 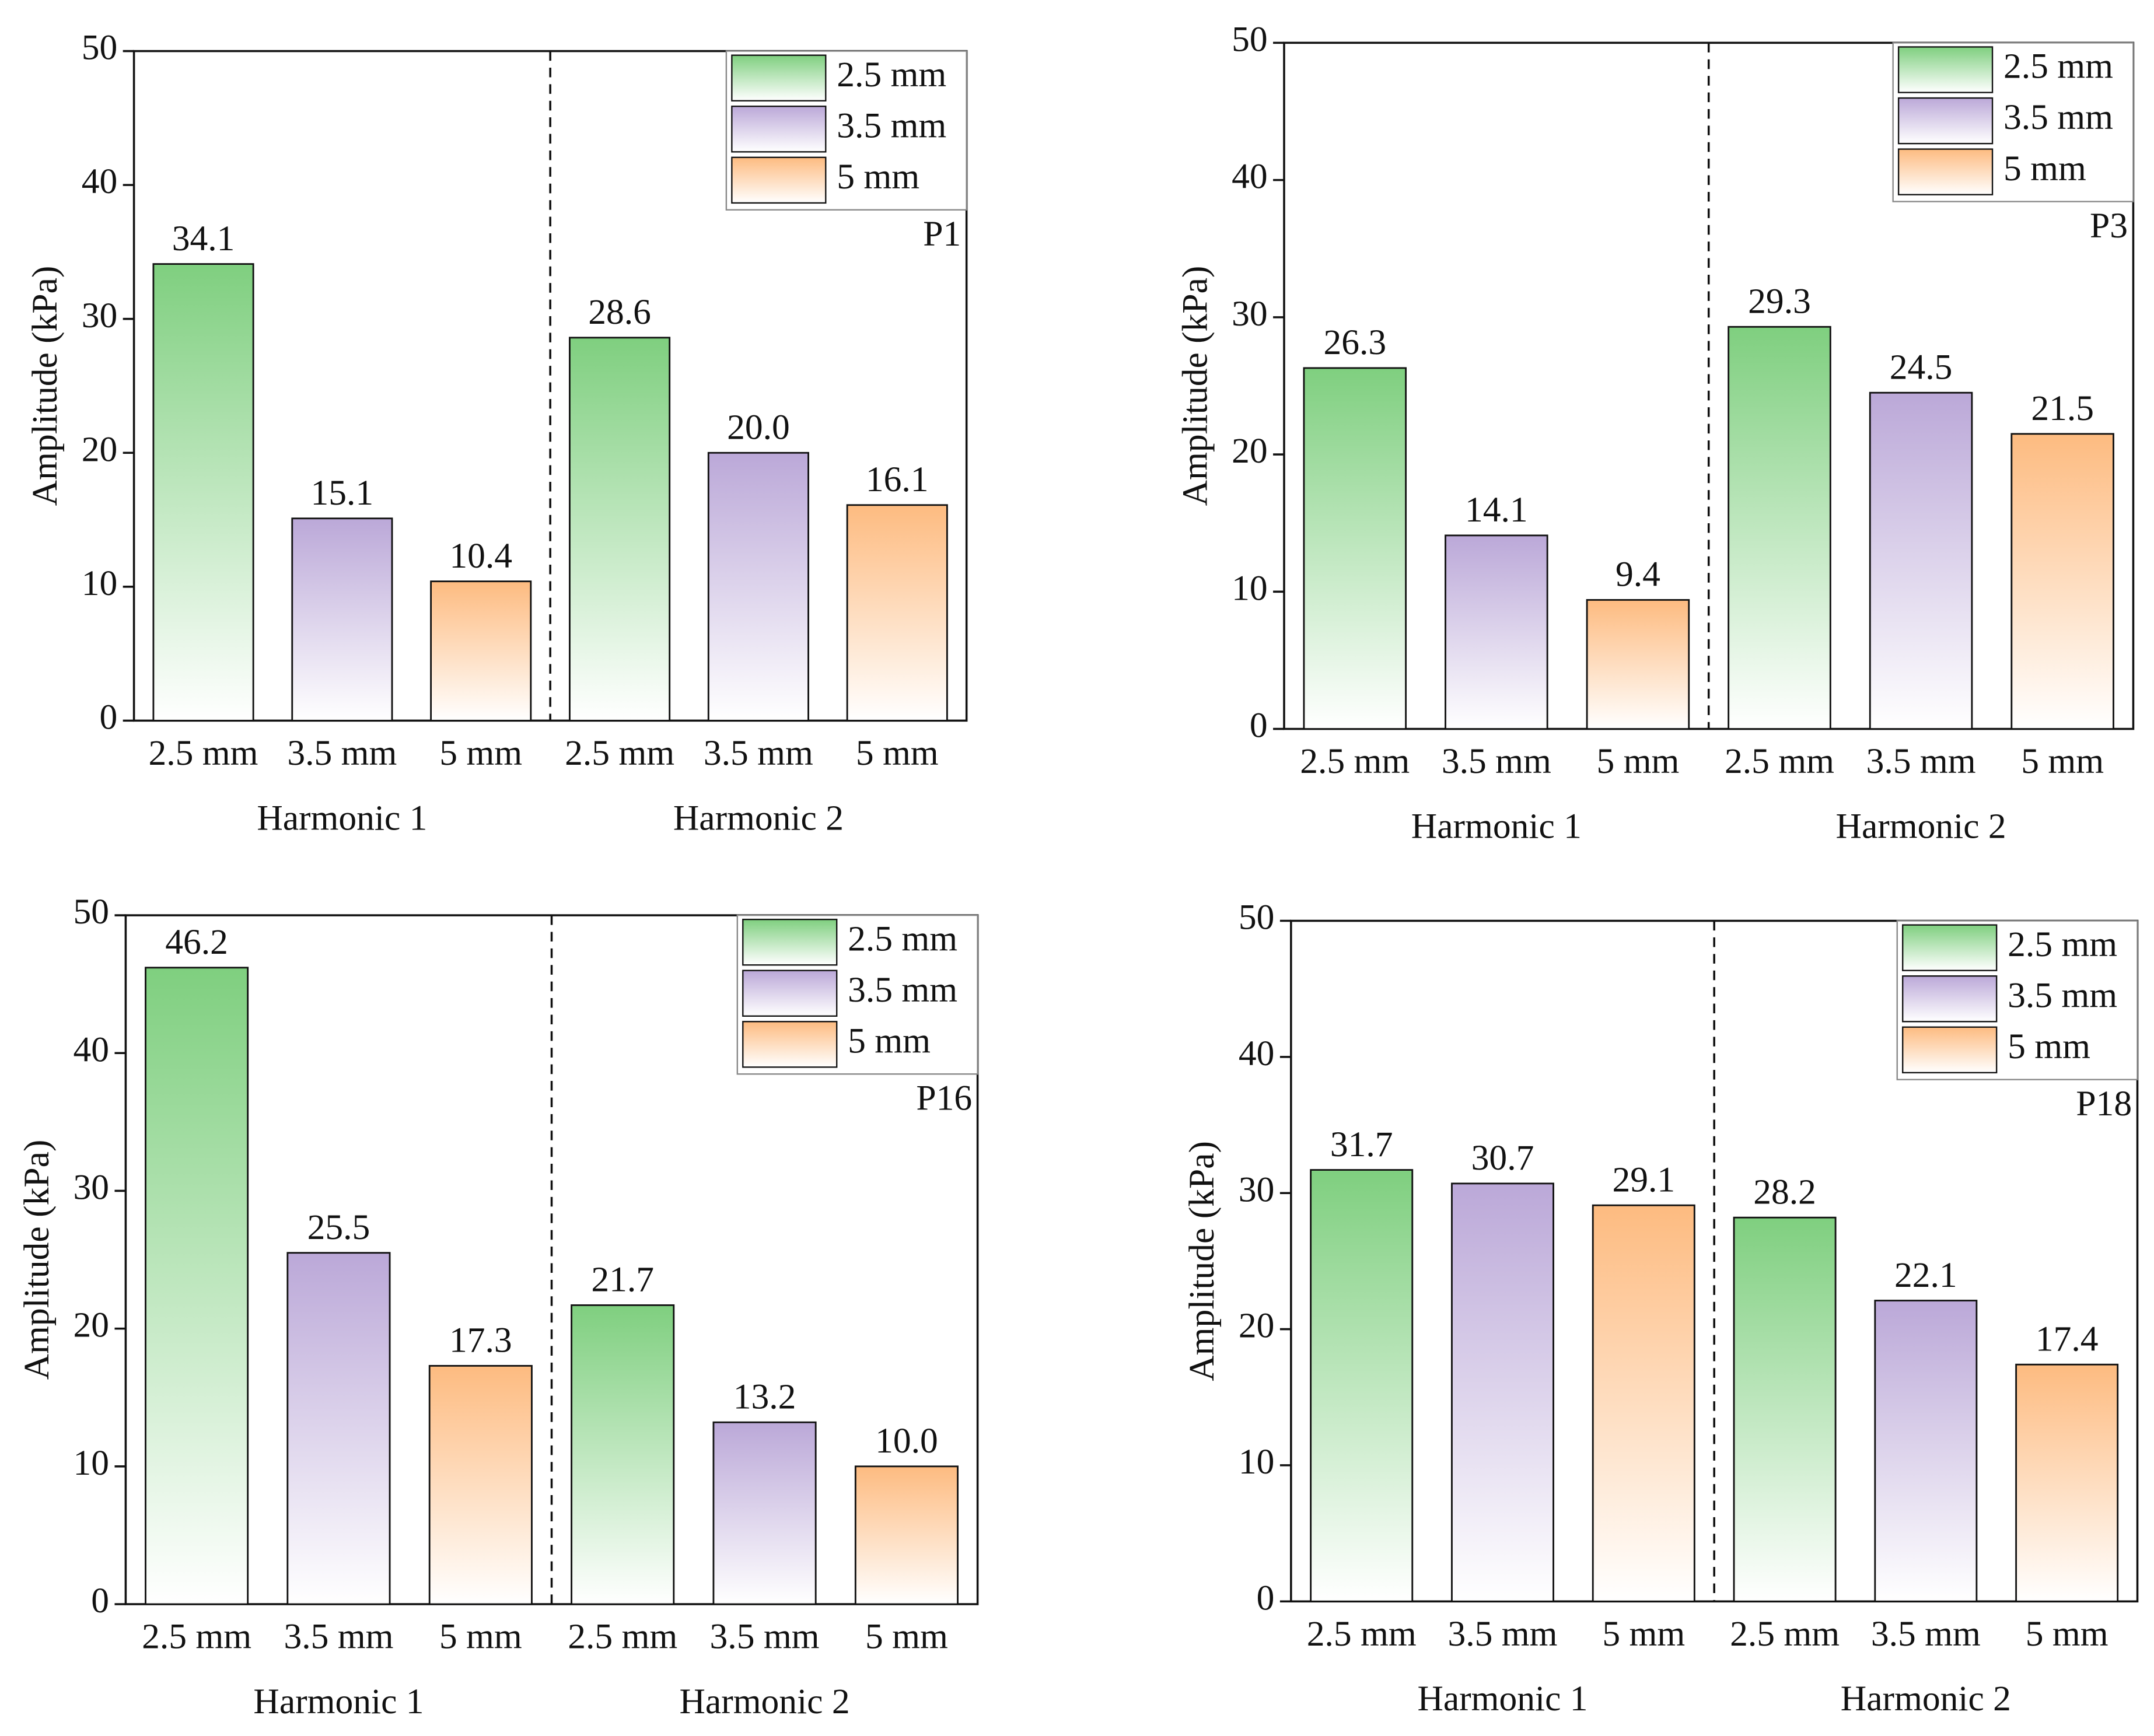 What do you see at coordinates (203, 238) in the screenshot?
I see `value-label: 34.1` at bounding box center [203, 238].